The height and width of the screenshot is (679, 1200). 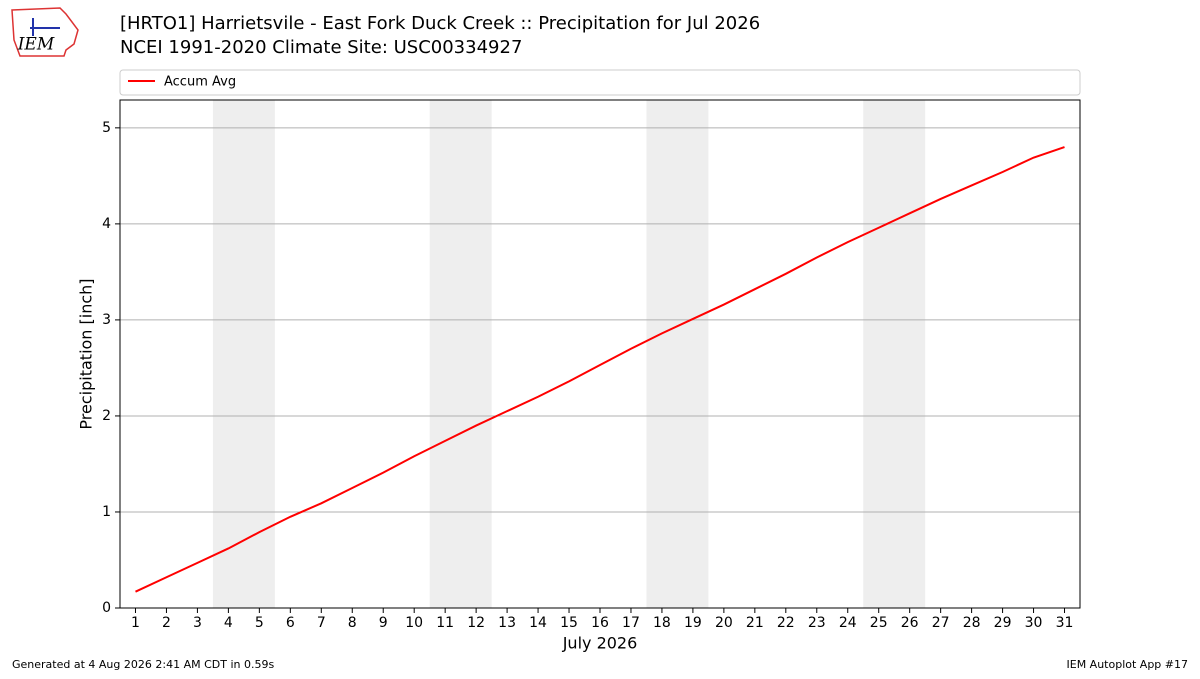 I want to click on y-tick-label: 0, so click(x=106, y=608).